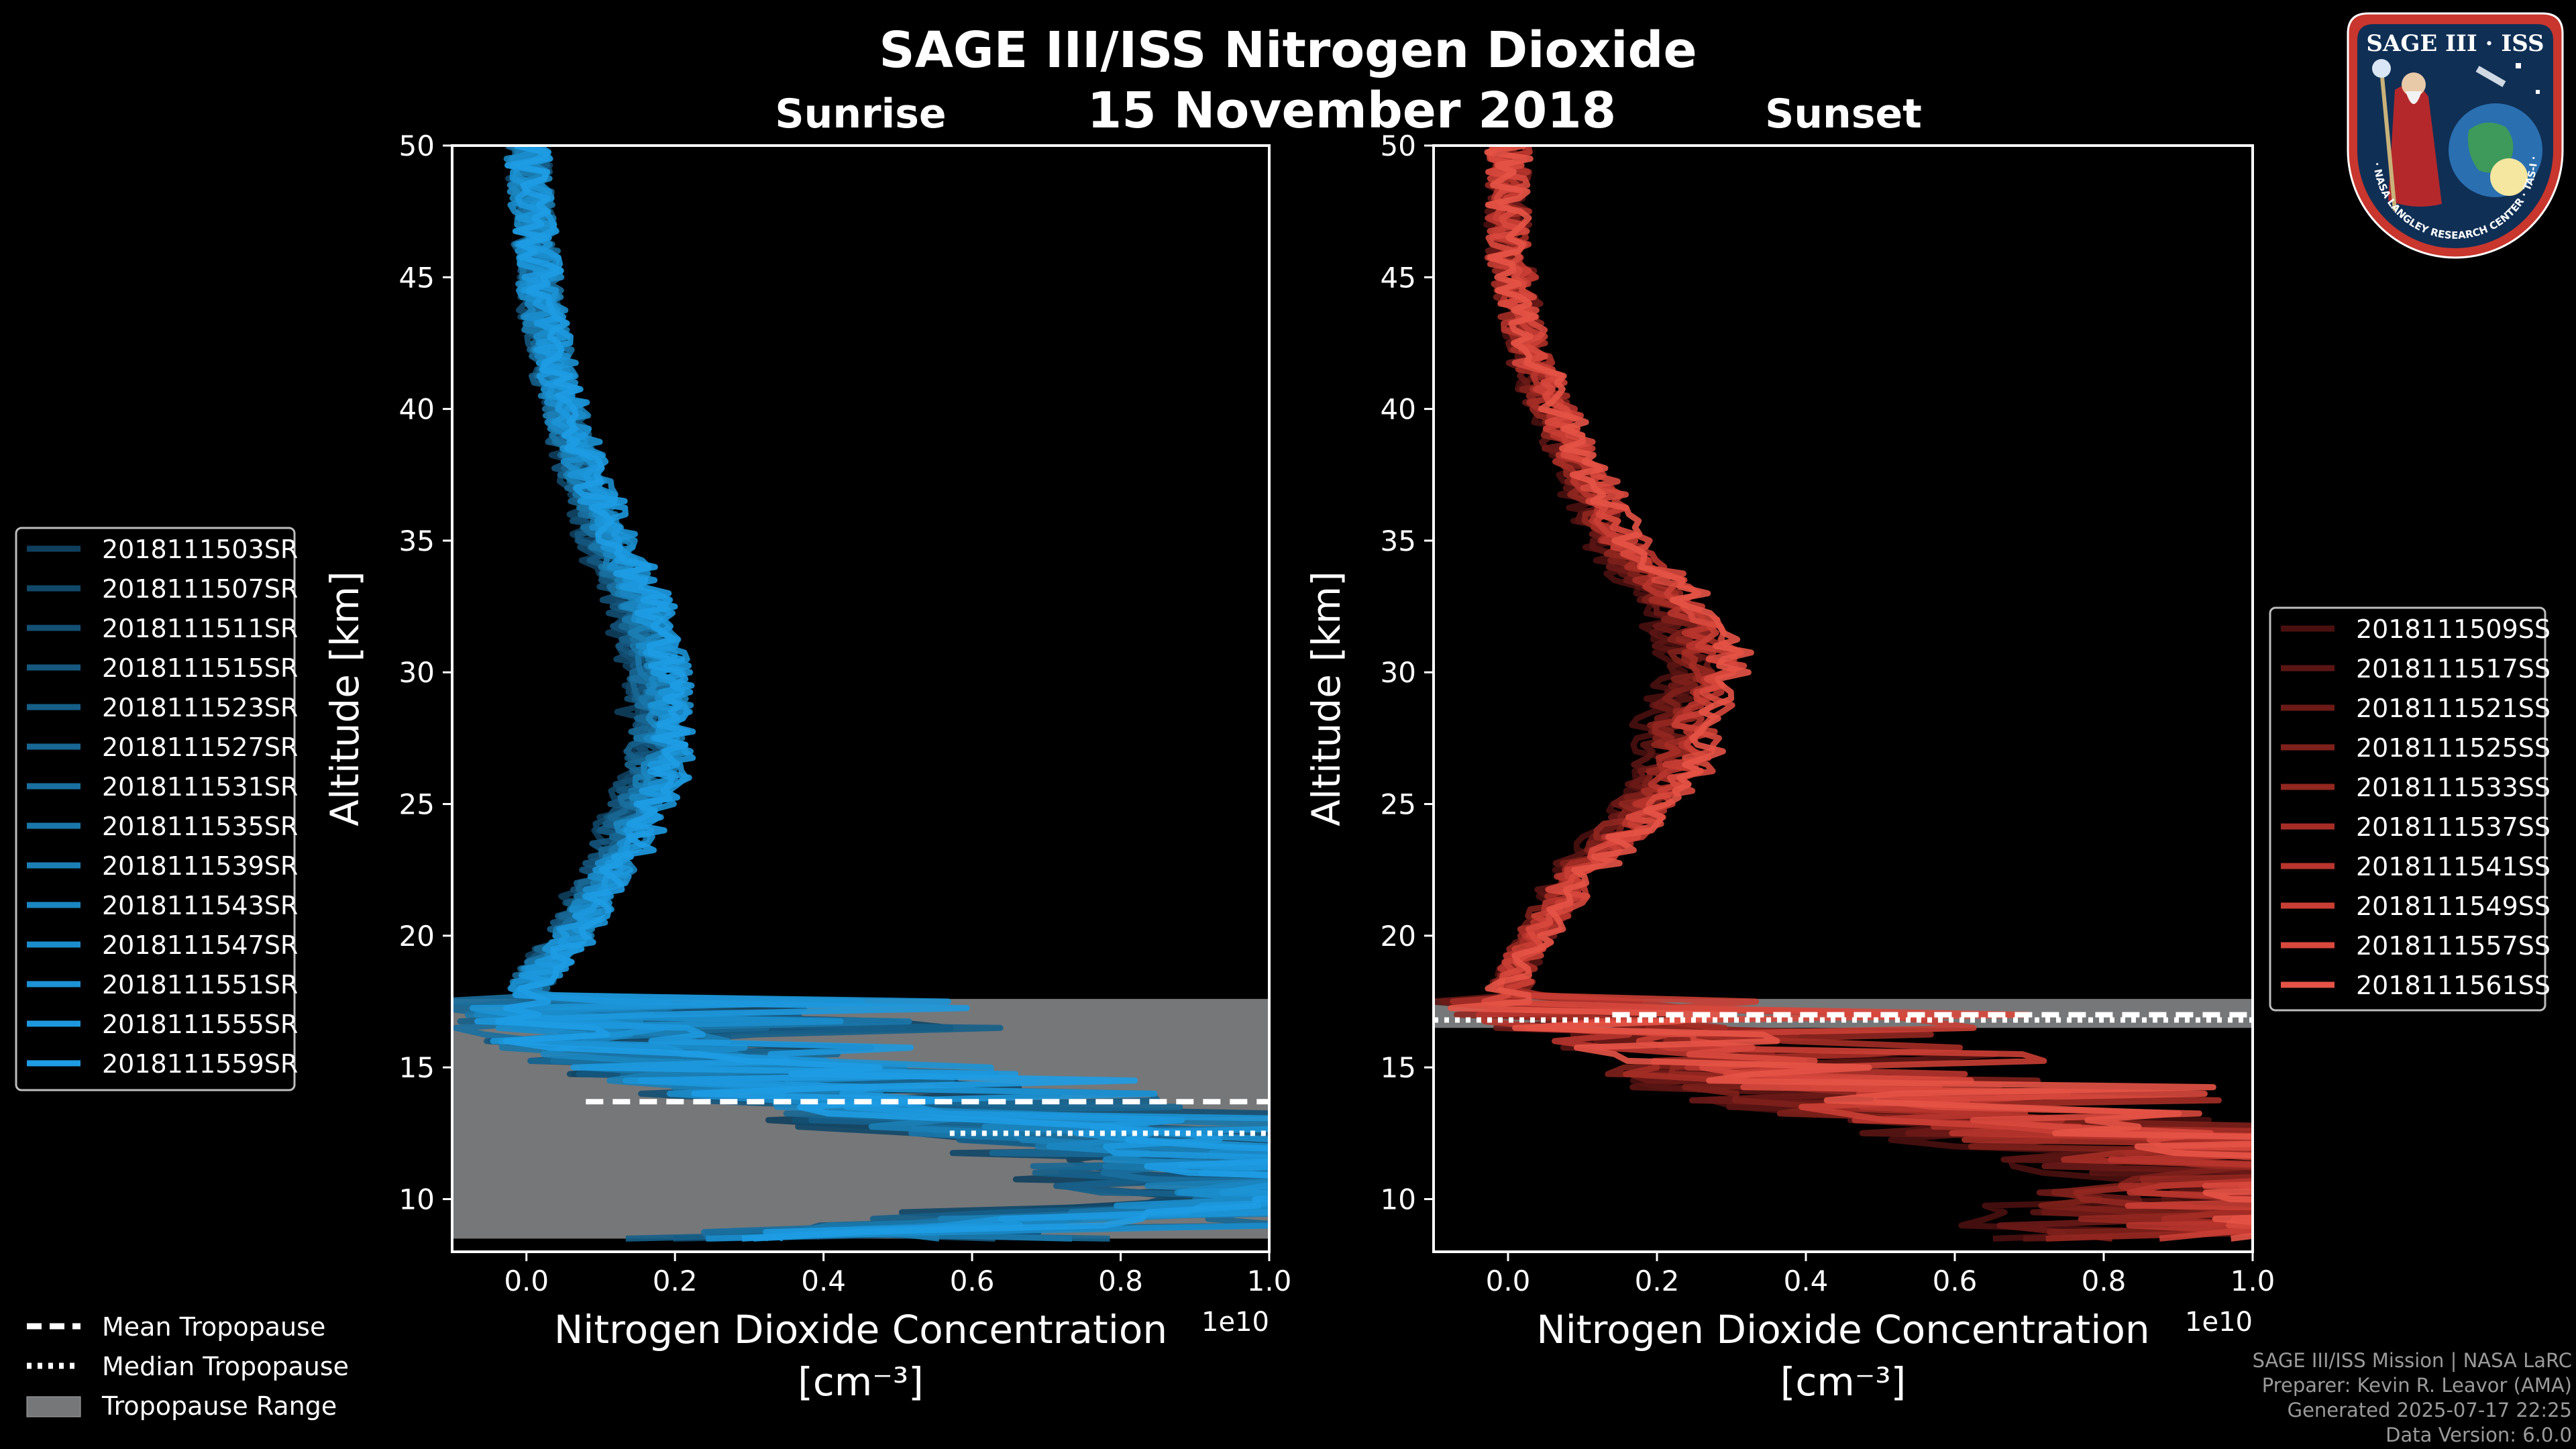 This screenshot has width=2576, height=1449. What do you see at coordinates (2416, 1385) in the screenshot?
I see `footer-line: Preparer: Kevin R. Leavor (AMA)` at bounding box center [2416, 1385].